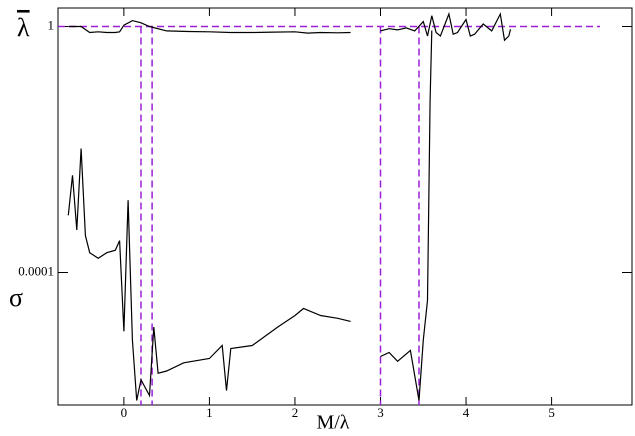  I want to click on y-tick-label: 0.0001, so click(36, 270).